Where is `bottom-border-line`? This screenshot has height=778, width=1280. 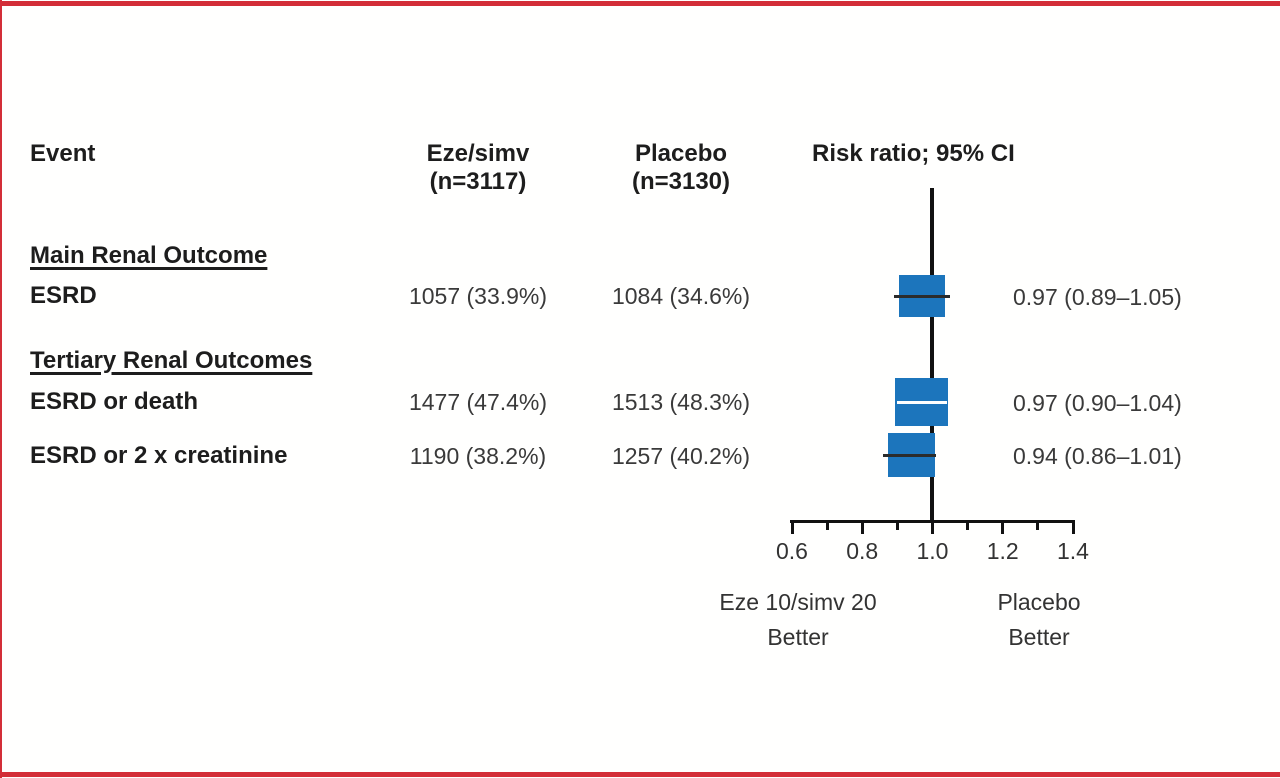 bottom-border-line is located at coordinates (640, 774).